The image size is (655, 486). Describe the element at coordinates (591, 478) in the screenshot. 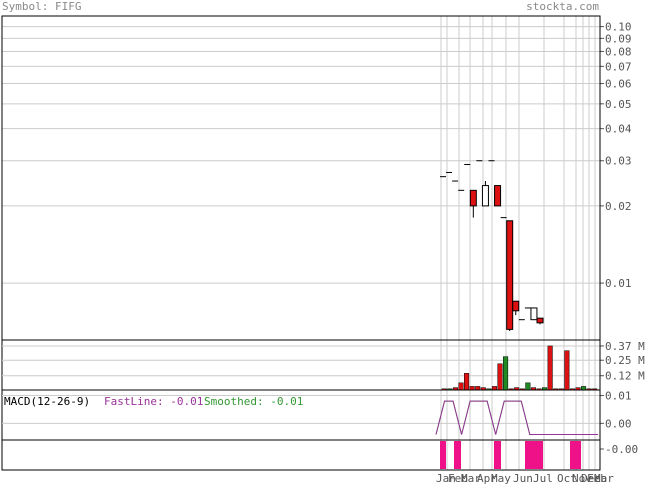

I see `x-tick-label: Dec` at that location.